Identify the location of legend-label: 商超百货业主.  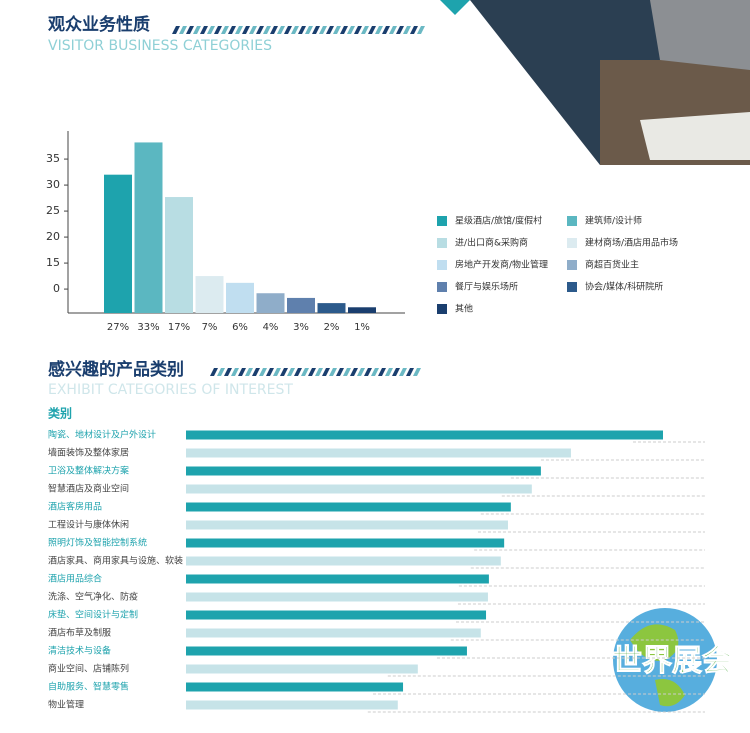
(612, 265).